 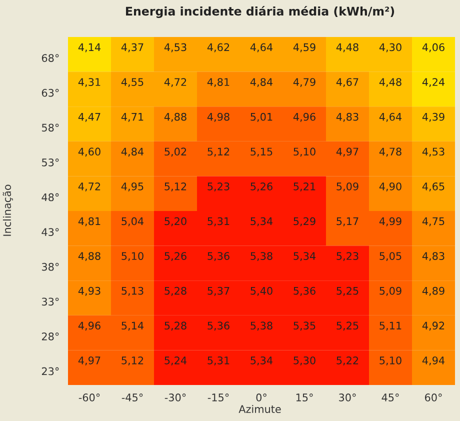 I want to click on data-label: 5,24, so click(x=175, y=361).